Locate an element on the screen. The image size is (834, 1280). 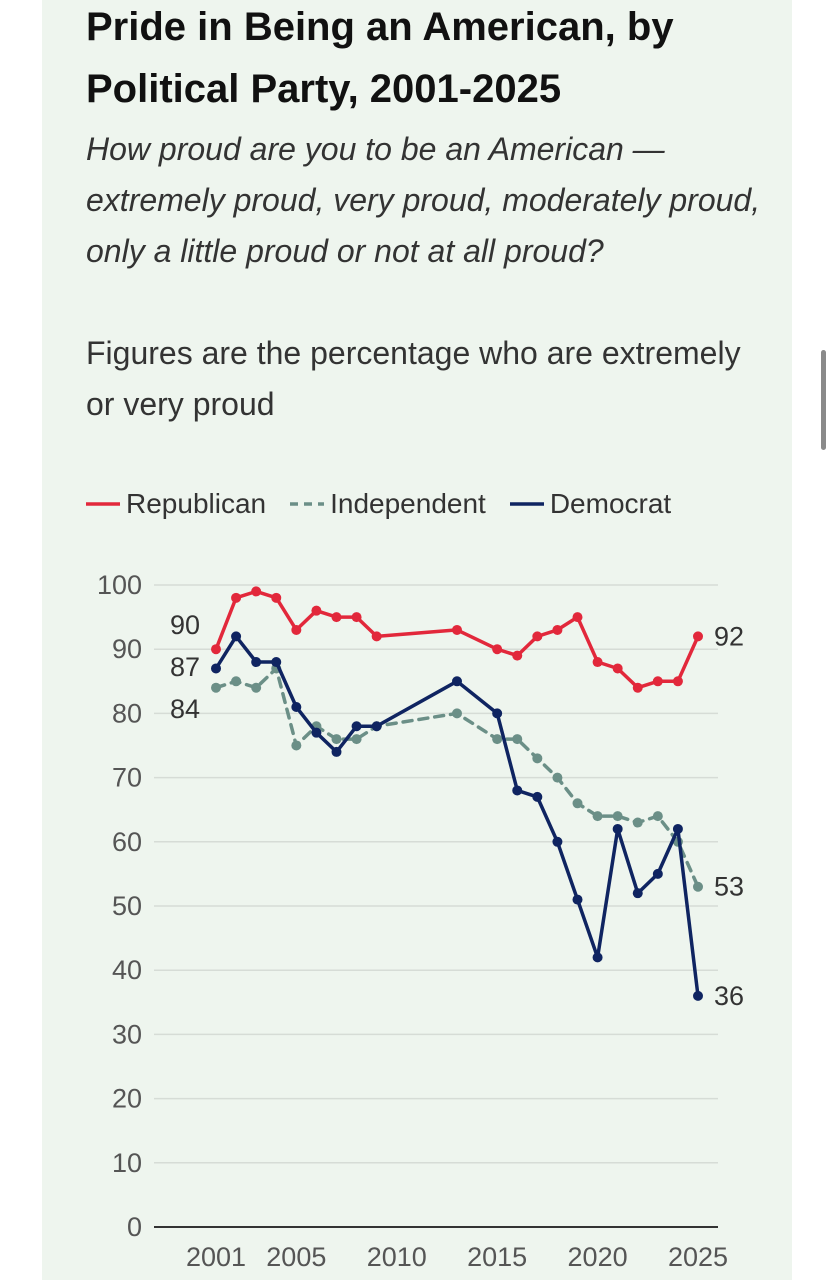
start-label-democrat: 87 is located at coordinates (185, 667).